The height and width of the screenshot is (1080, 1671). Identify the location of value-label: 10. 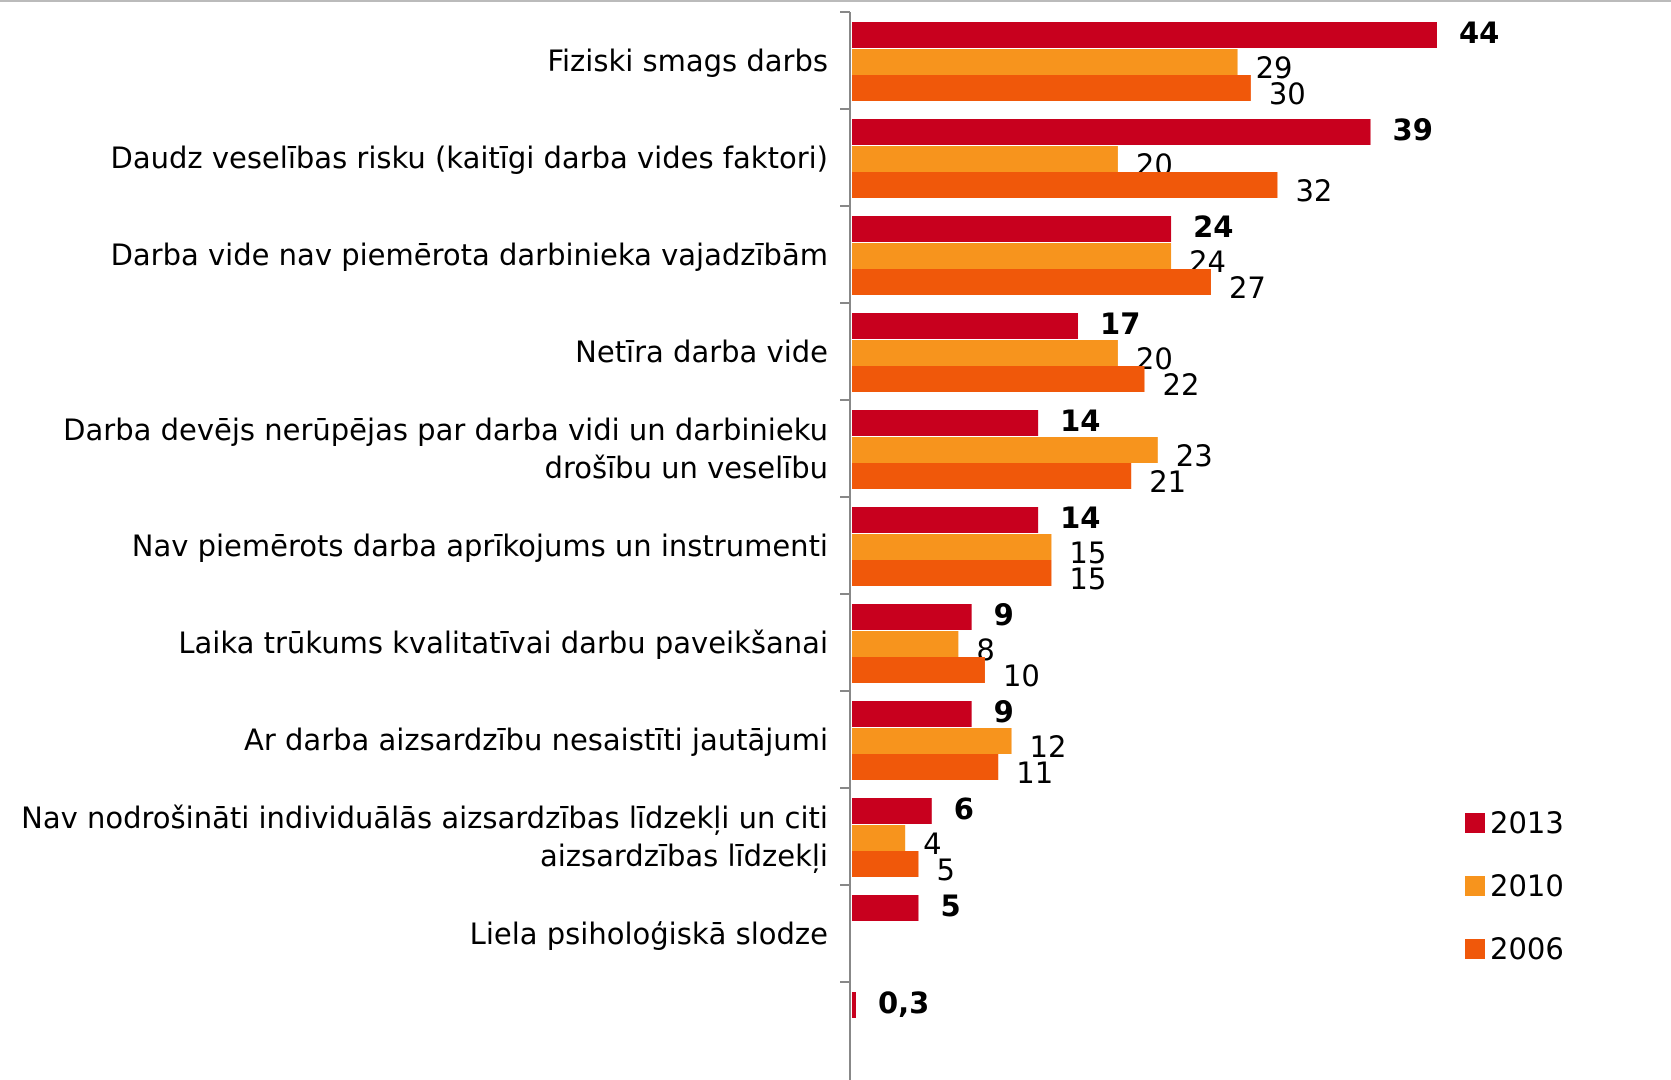
(1021, 676).